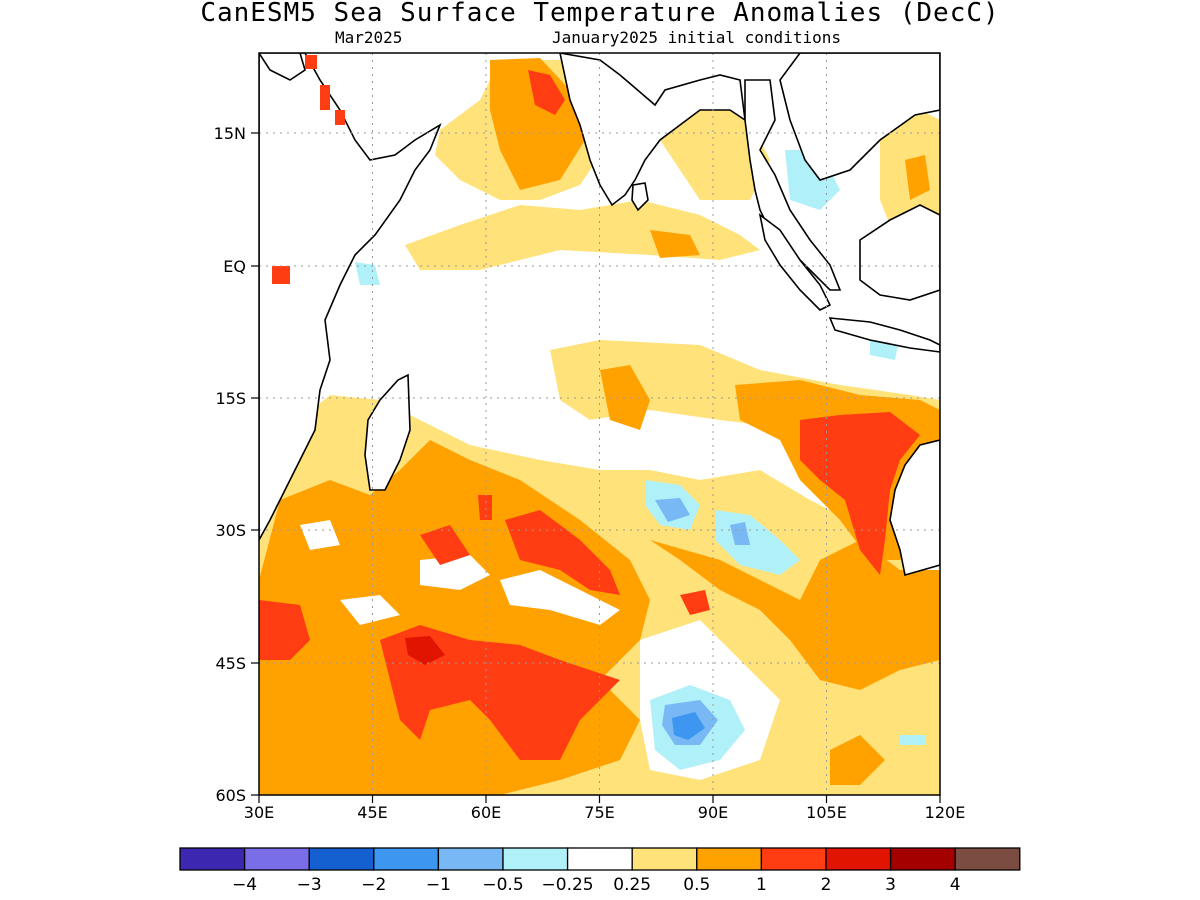  I want to click on australia-land, so click(914, 508).